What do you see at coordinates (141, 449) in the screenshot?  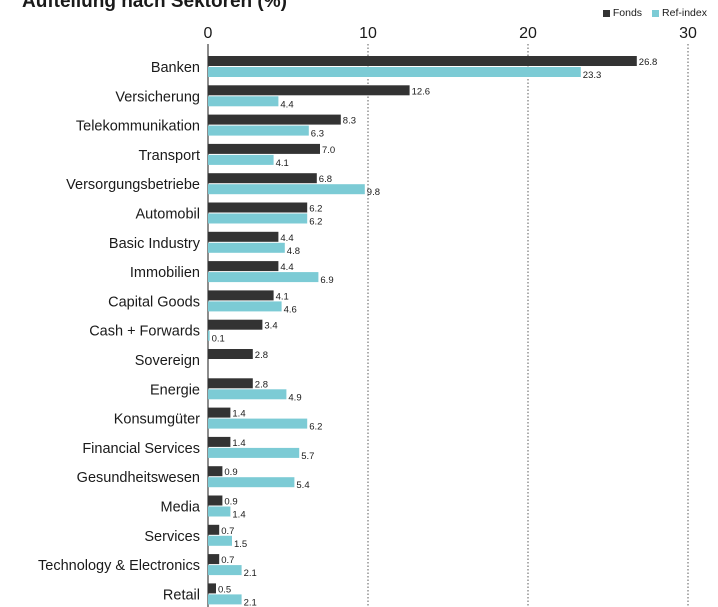 I see `category-label: Financial Services` at bounding box center [141, 449].